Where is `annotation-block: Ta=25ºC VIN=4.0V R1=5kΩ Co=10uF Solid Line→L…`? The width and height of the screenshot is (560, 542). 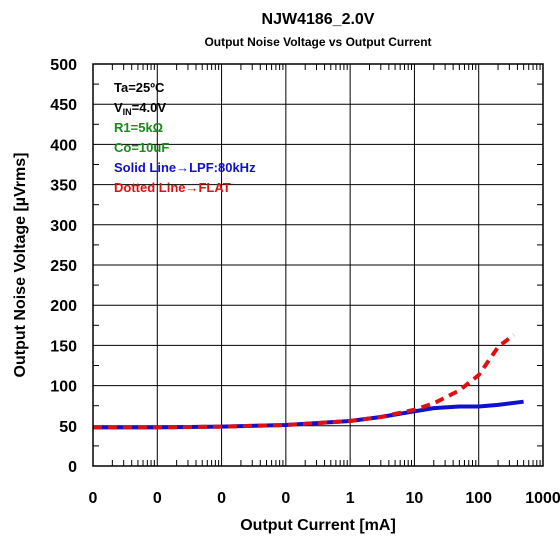
annotation-block: Ta=25ºC VIN=4.0V R1=5kΩ Co=10uF Solid Line→L… is located at coordinates (185, 137).